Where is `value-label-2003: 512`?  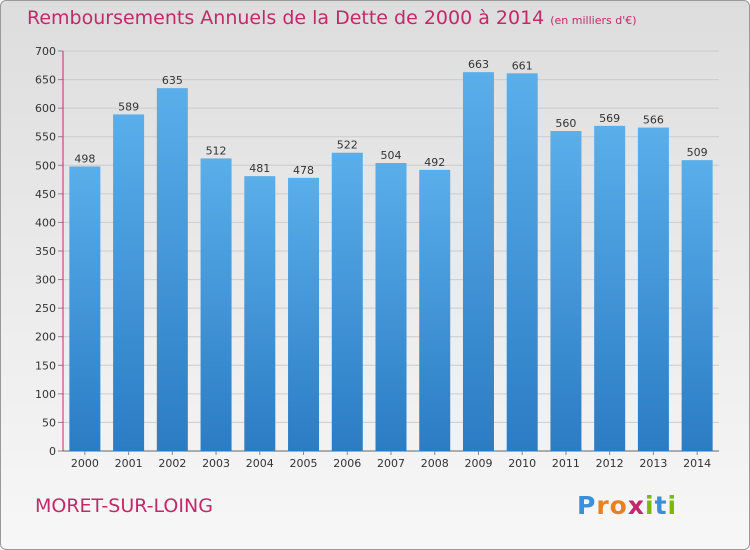 value-label-2003: 512 is located at coordinates (216, 150).